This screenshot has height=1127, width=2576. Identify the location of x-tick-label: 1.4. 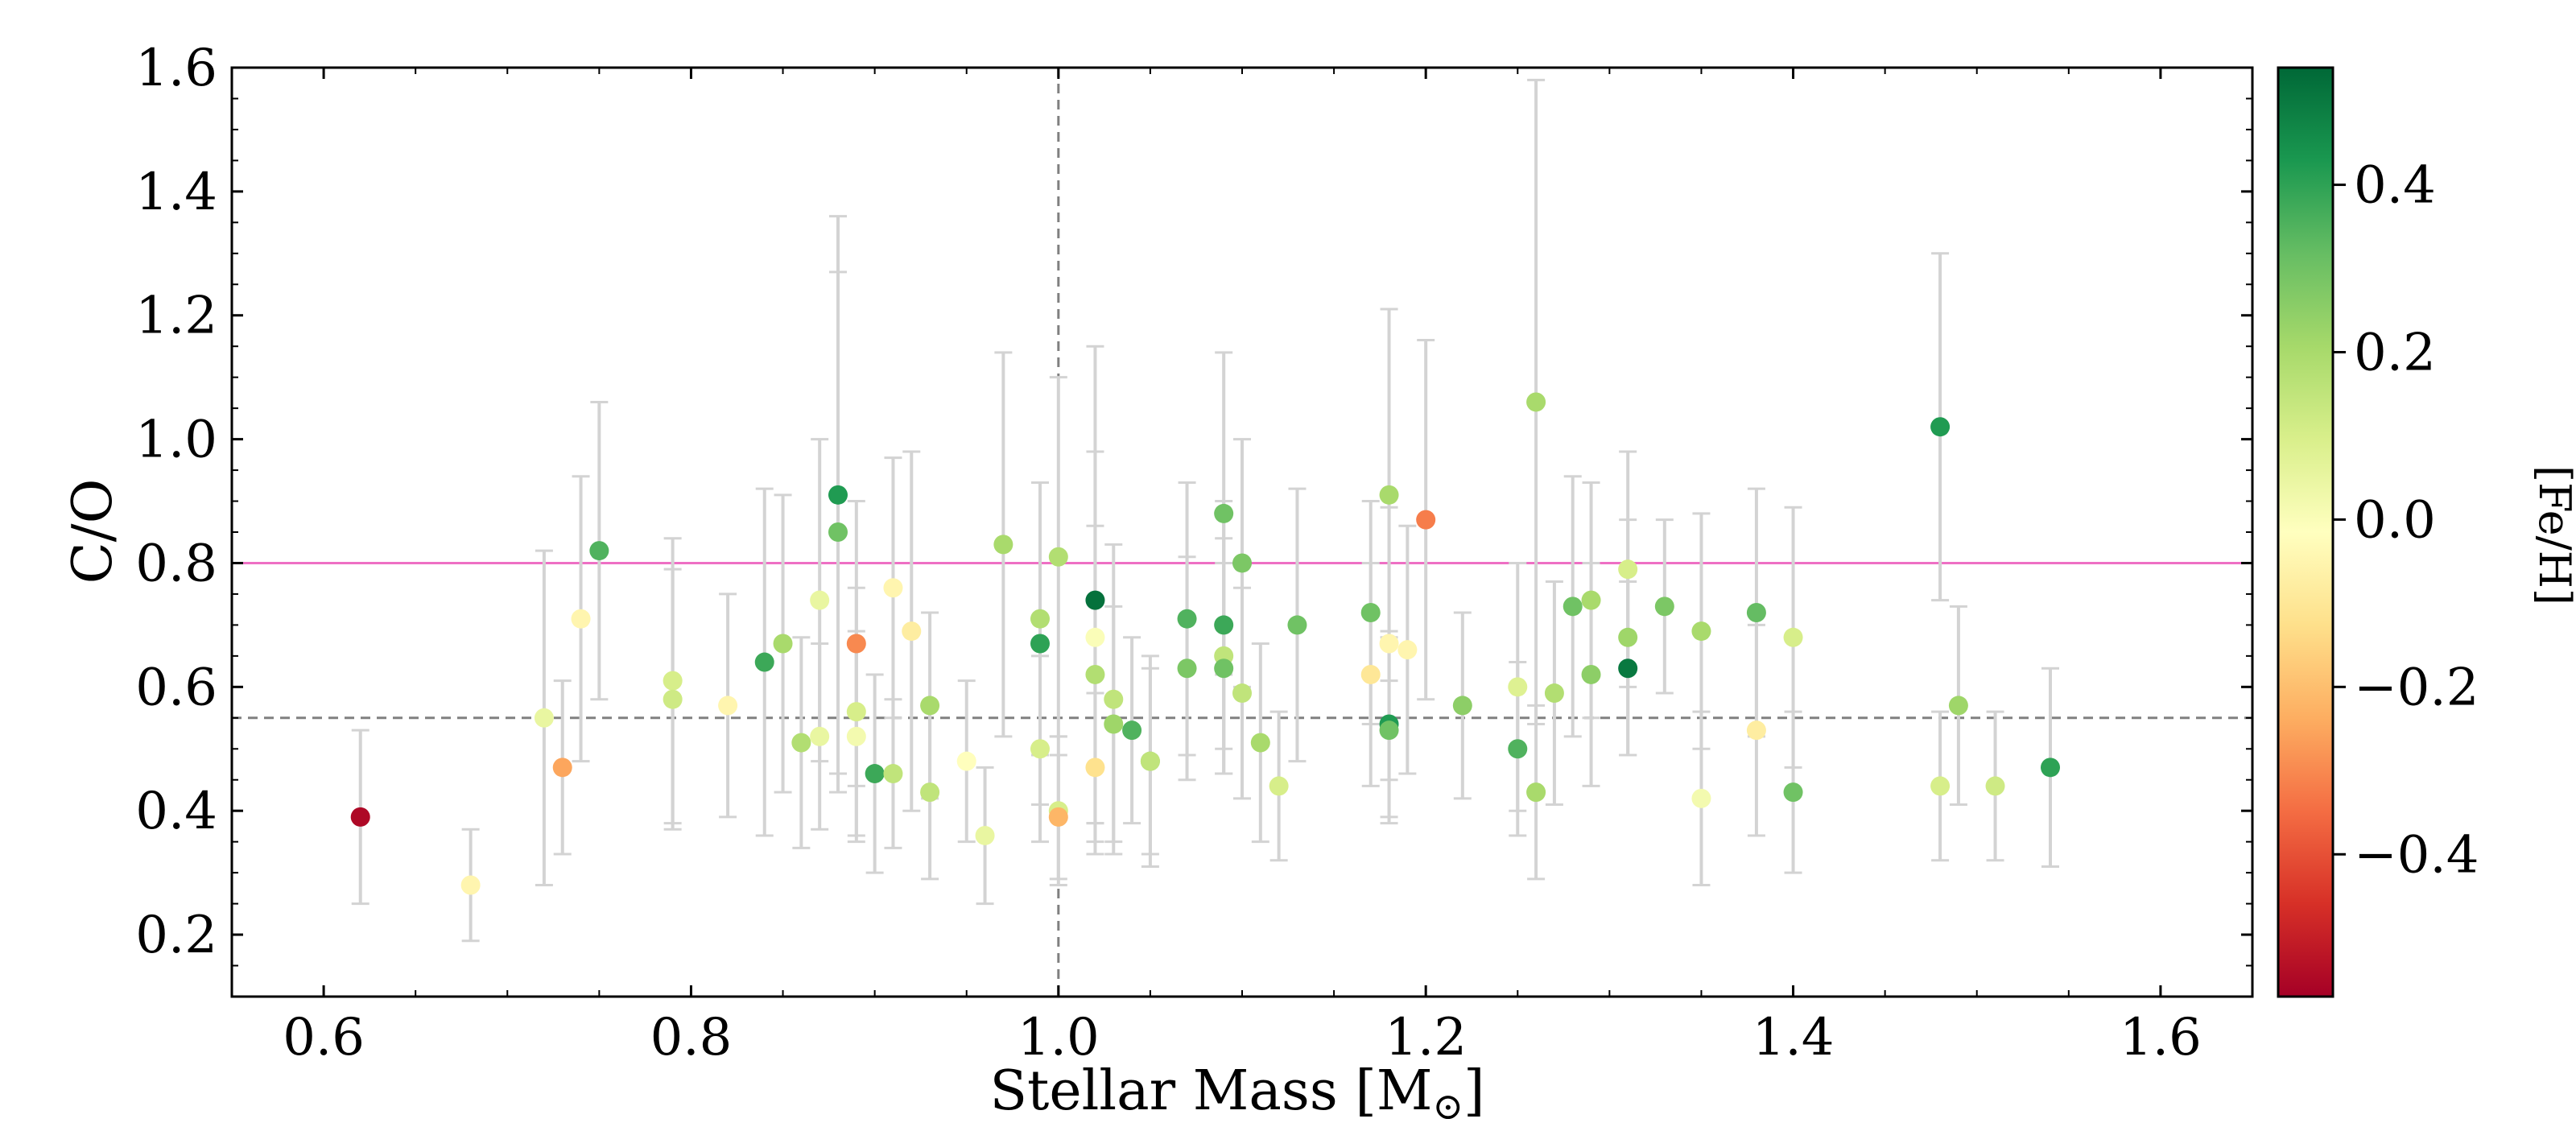
(1793, 1037).